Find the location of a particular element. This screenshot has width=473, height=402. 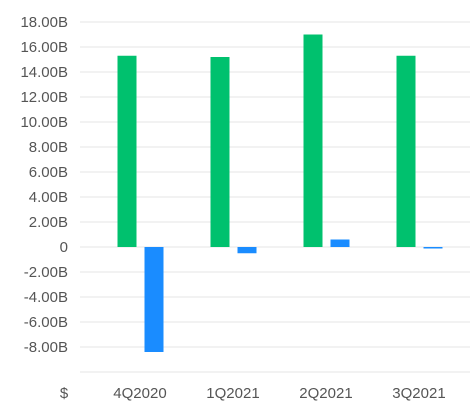

y-tick-label: -2.00B is located at coordinates (46, 272).